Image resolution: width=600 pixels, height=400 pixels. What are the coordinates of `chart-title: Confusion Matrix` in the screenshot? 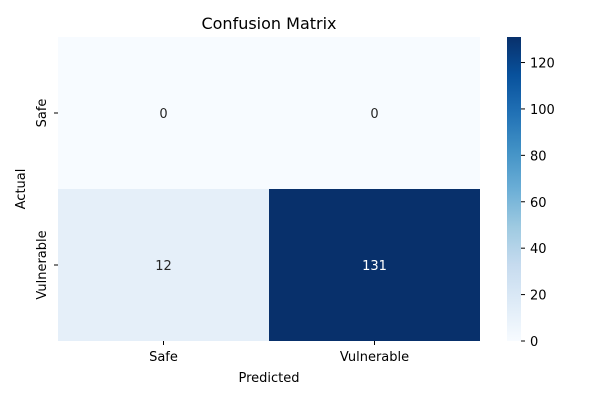 It's located at (268, 23).